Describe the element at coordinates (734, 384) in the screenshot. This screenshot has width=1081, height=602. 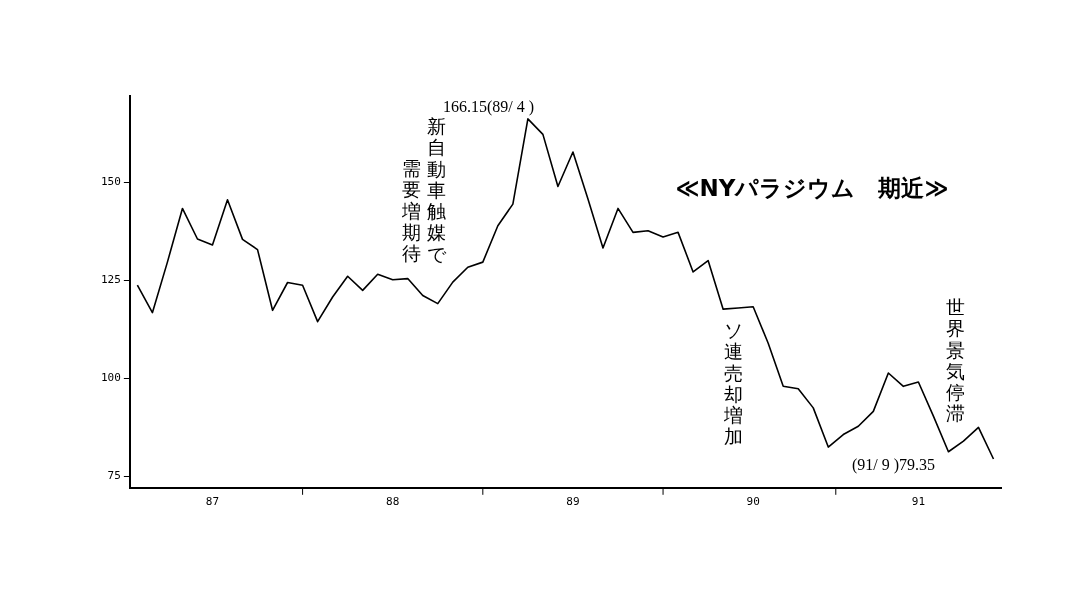
I see `annotation: ソ連売却増加` at that location.